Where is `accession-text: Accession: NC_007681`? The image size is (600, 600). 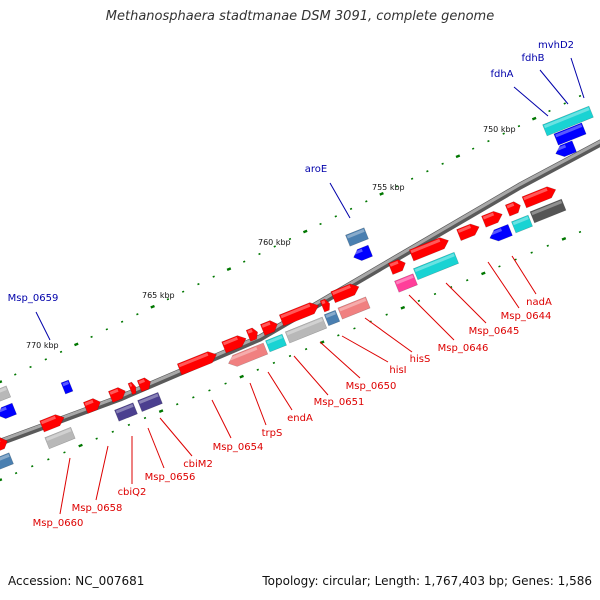
accession-text: Accession: NC_007681 is located at coordinates (76, 581).